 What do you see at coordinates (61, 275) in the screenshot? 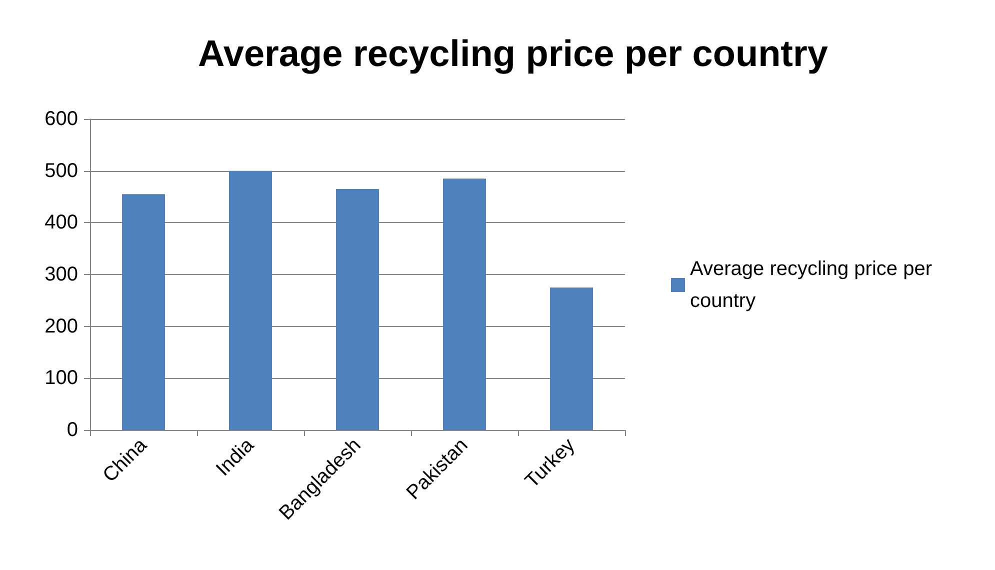
I see `y-tick-label: 300` at bounding box center [61, 275].